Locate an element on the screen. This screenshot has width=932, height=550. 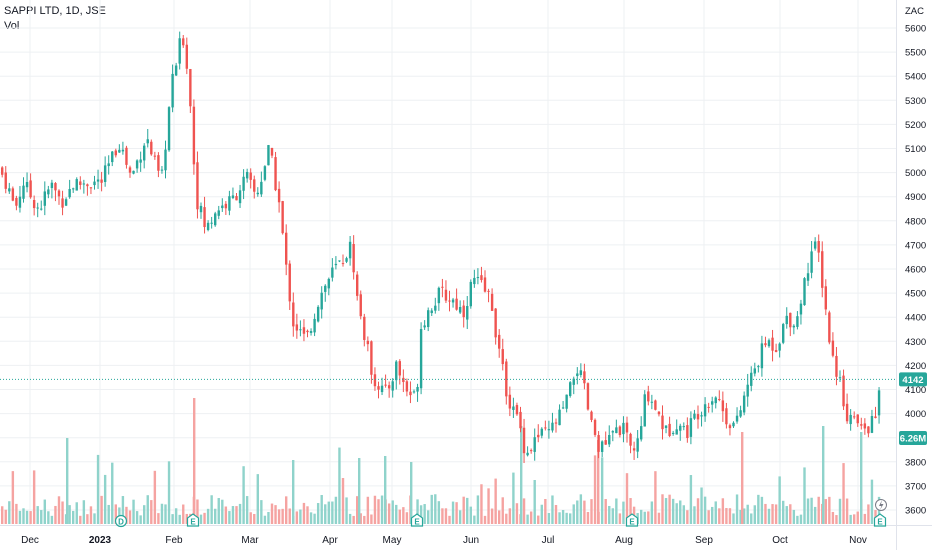
dividend-marker: D is located at coordinates (121, 521).